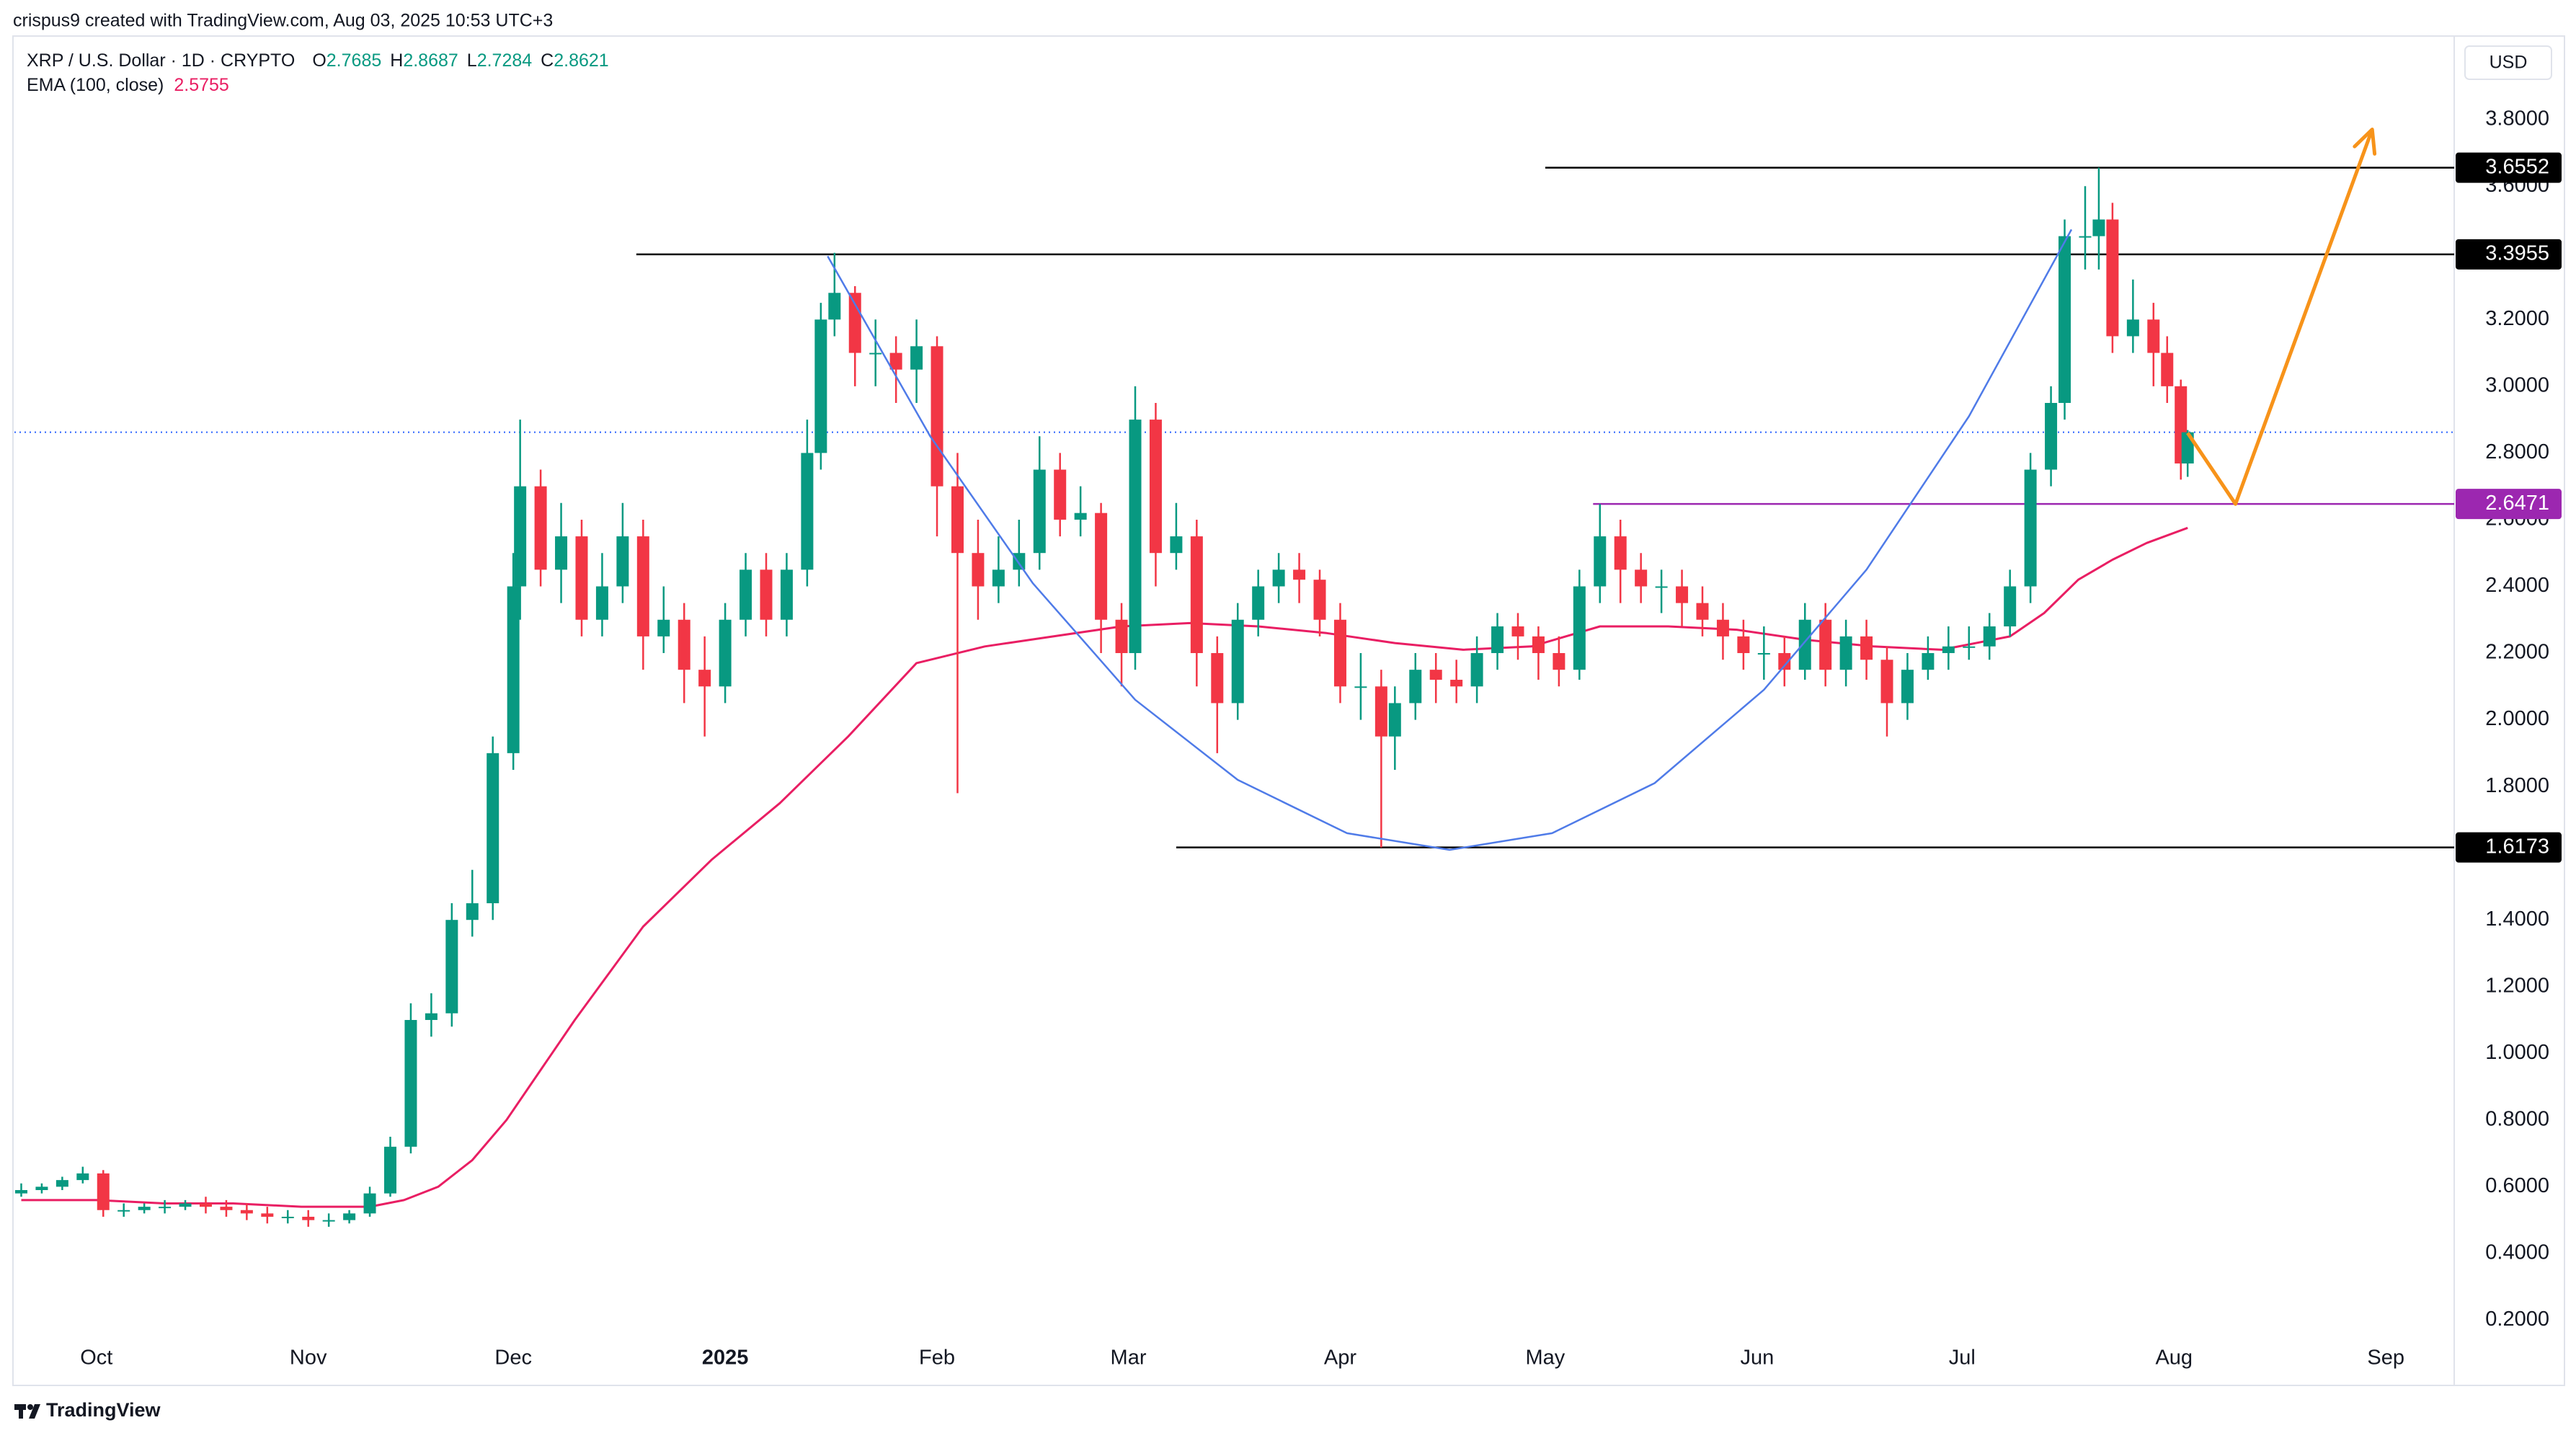 Image resolution: width=2576 pixels, height=1433 pixels. Describe the element at coordinates (2385, 1358) in the screenshot. I see `x-tick-label: Sep` at that location.